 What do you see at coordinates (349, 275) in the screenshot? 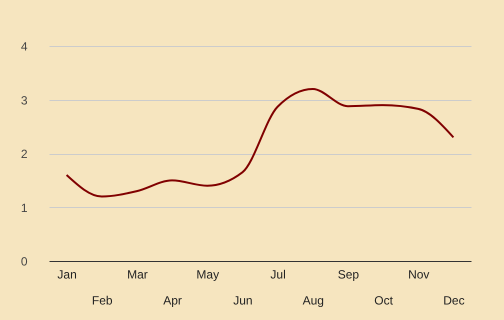
I see `x-tick-label: Sep` at bounding box center [349, 275].